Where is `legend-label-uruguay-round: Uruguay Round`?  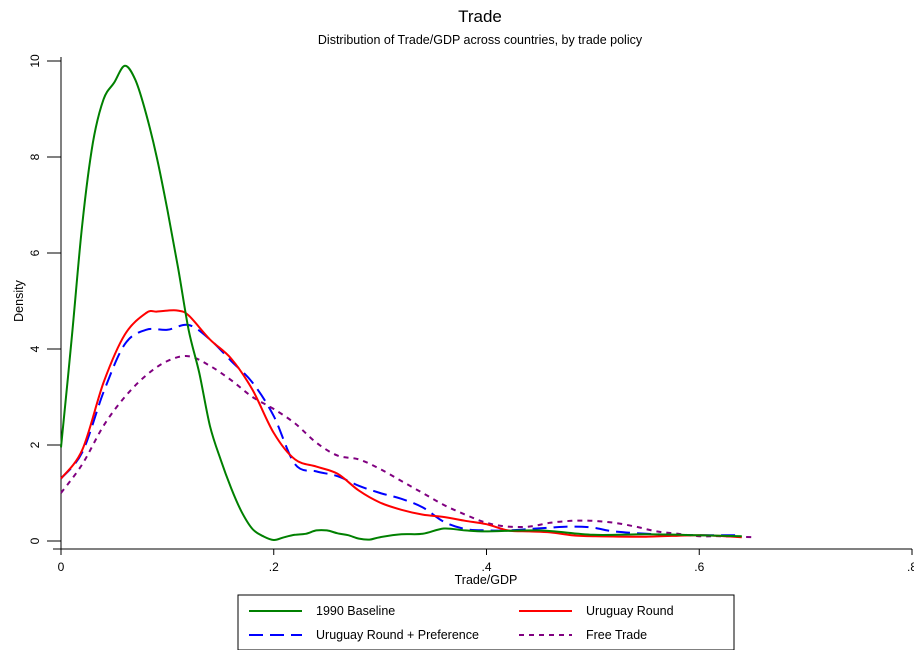 legend-label-uruguay-round: Uruguay Round is located at coordinates (630, 611).